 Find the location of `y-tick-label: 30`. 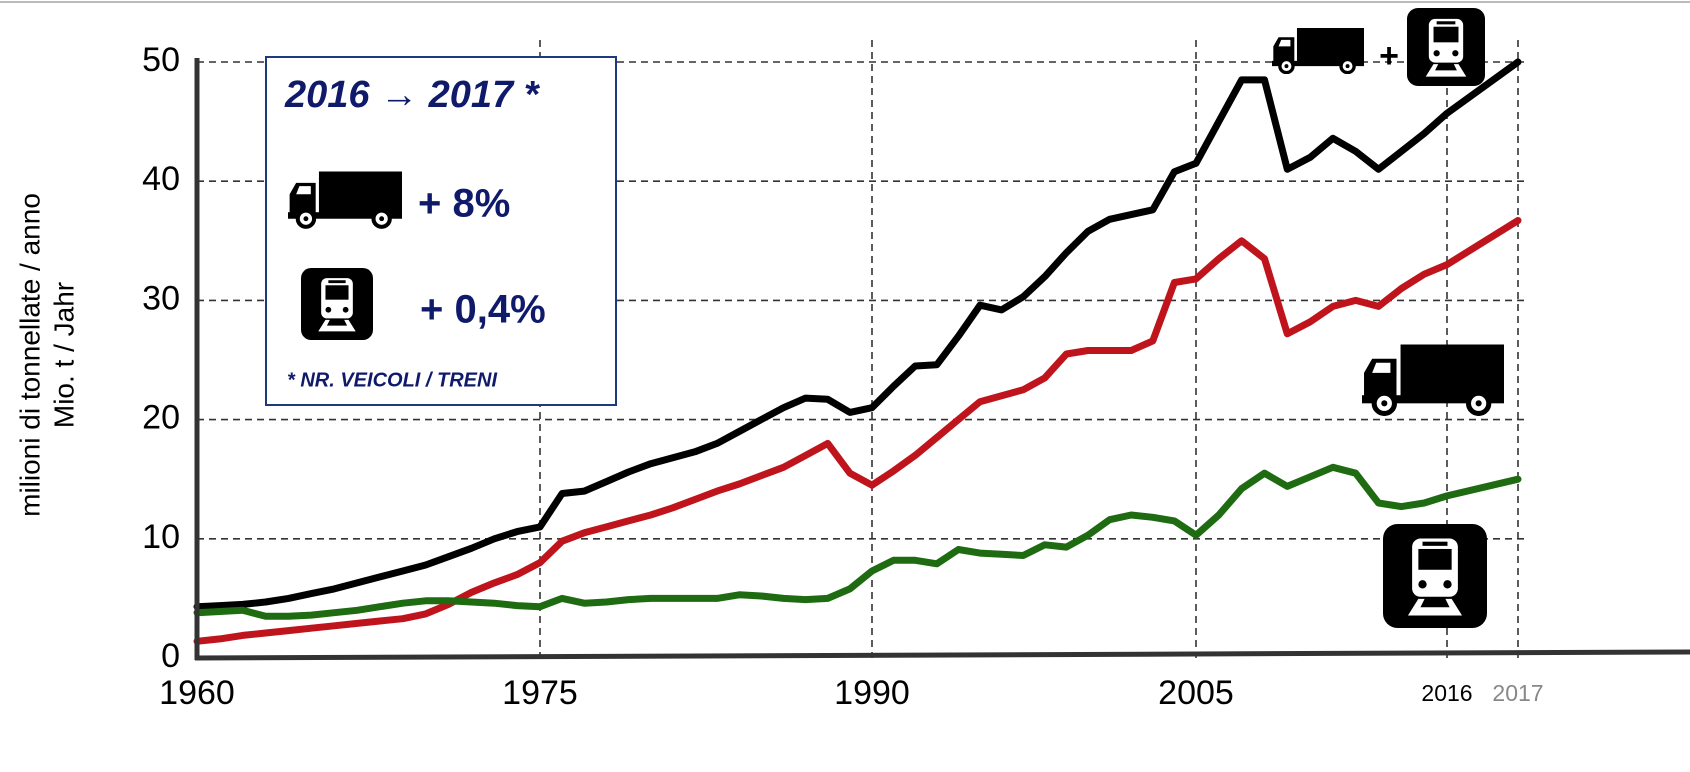

y-tick-label: 30 is located at coordinates (161, 298).